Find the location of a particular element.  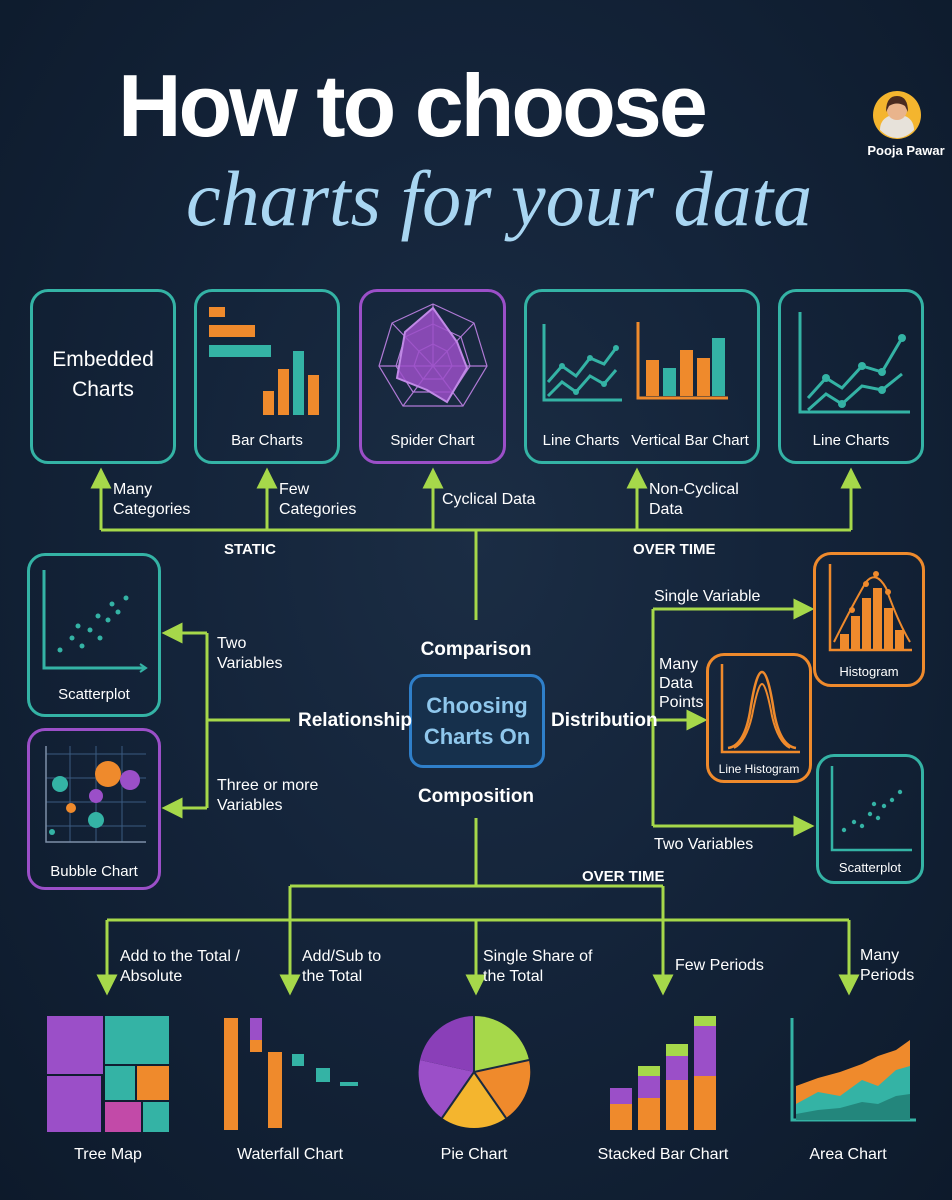

spider-chart-icon is located at coordinates (433, 355).